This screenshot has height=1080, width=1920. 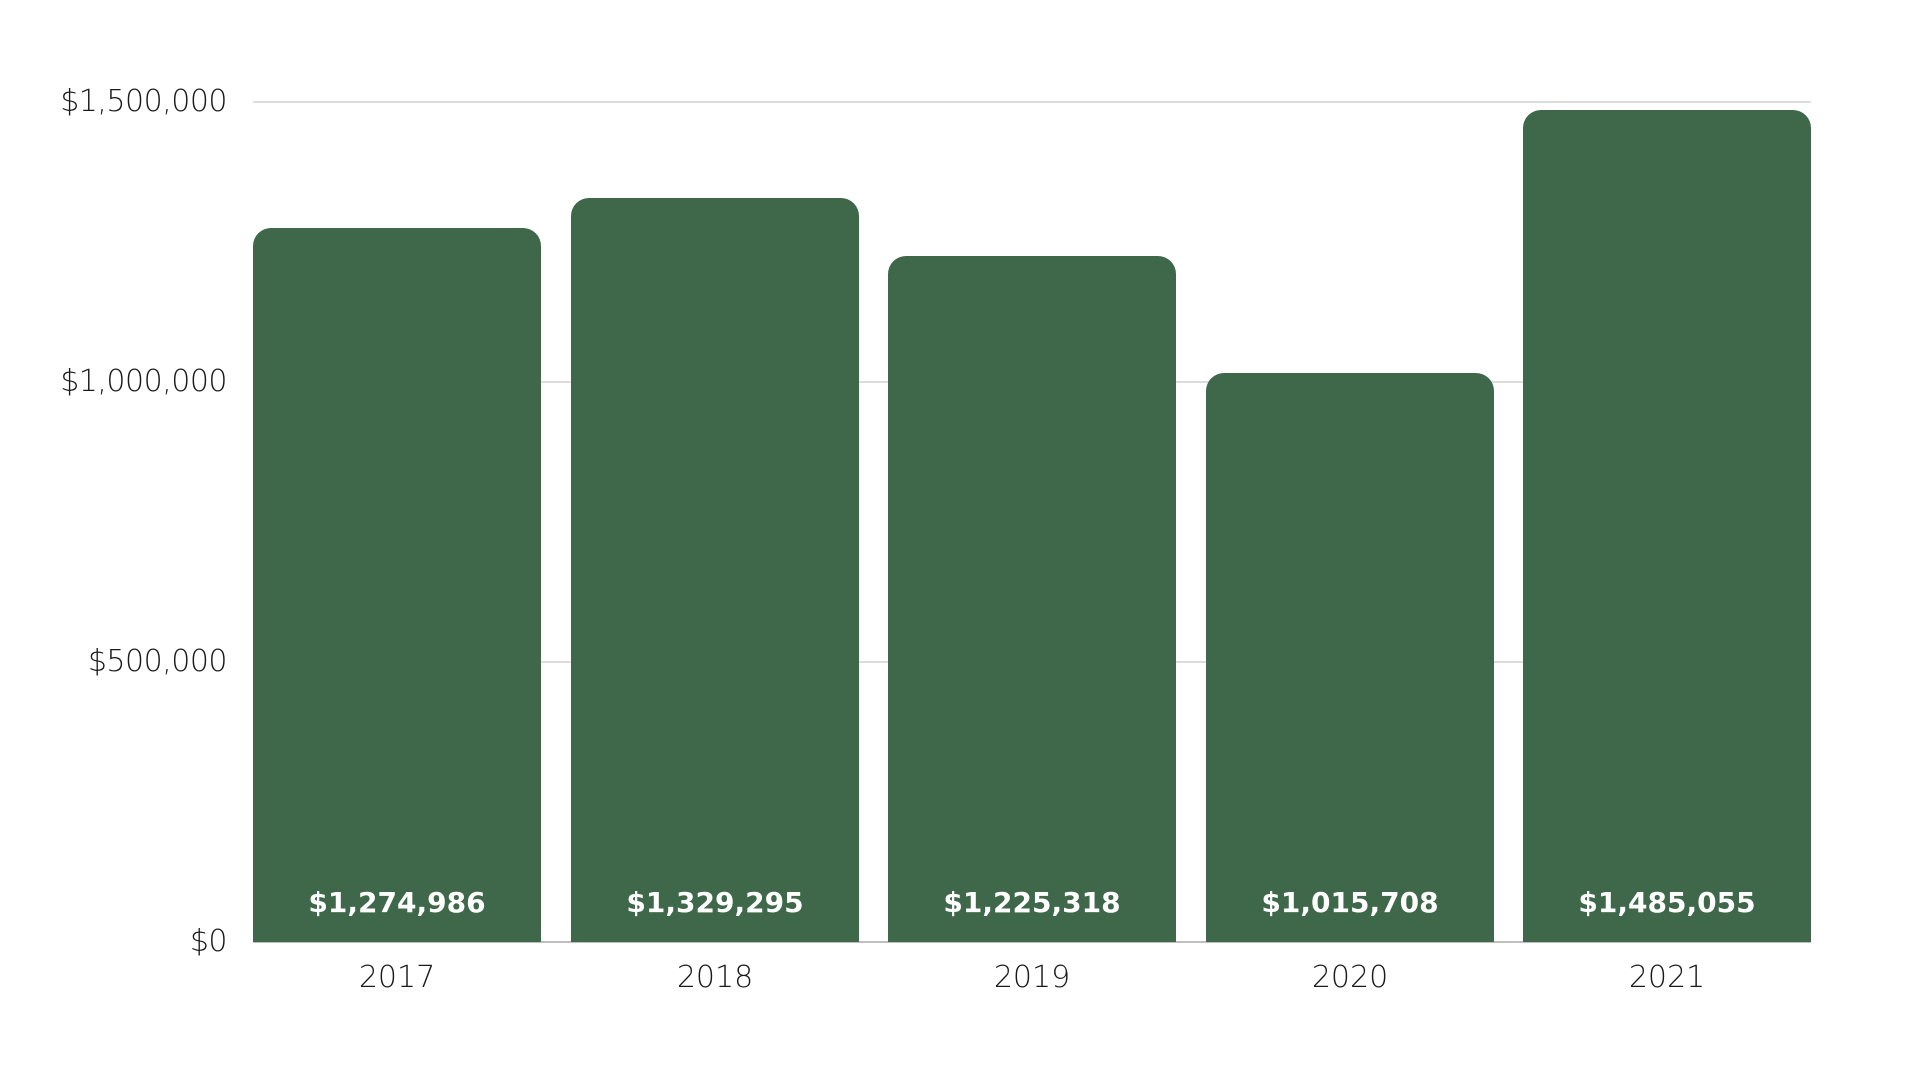 I want to click on x-axis-line, so click(x=1032, y=942).